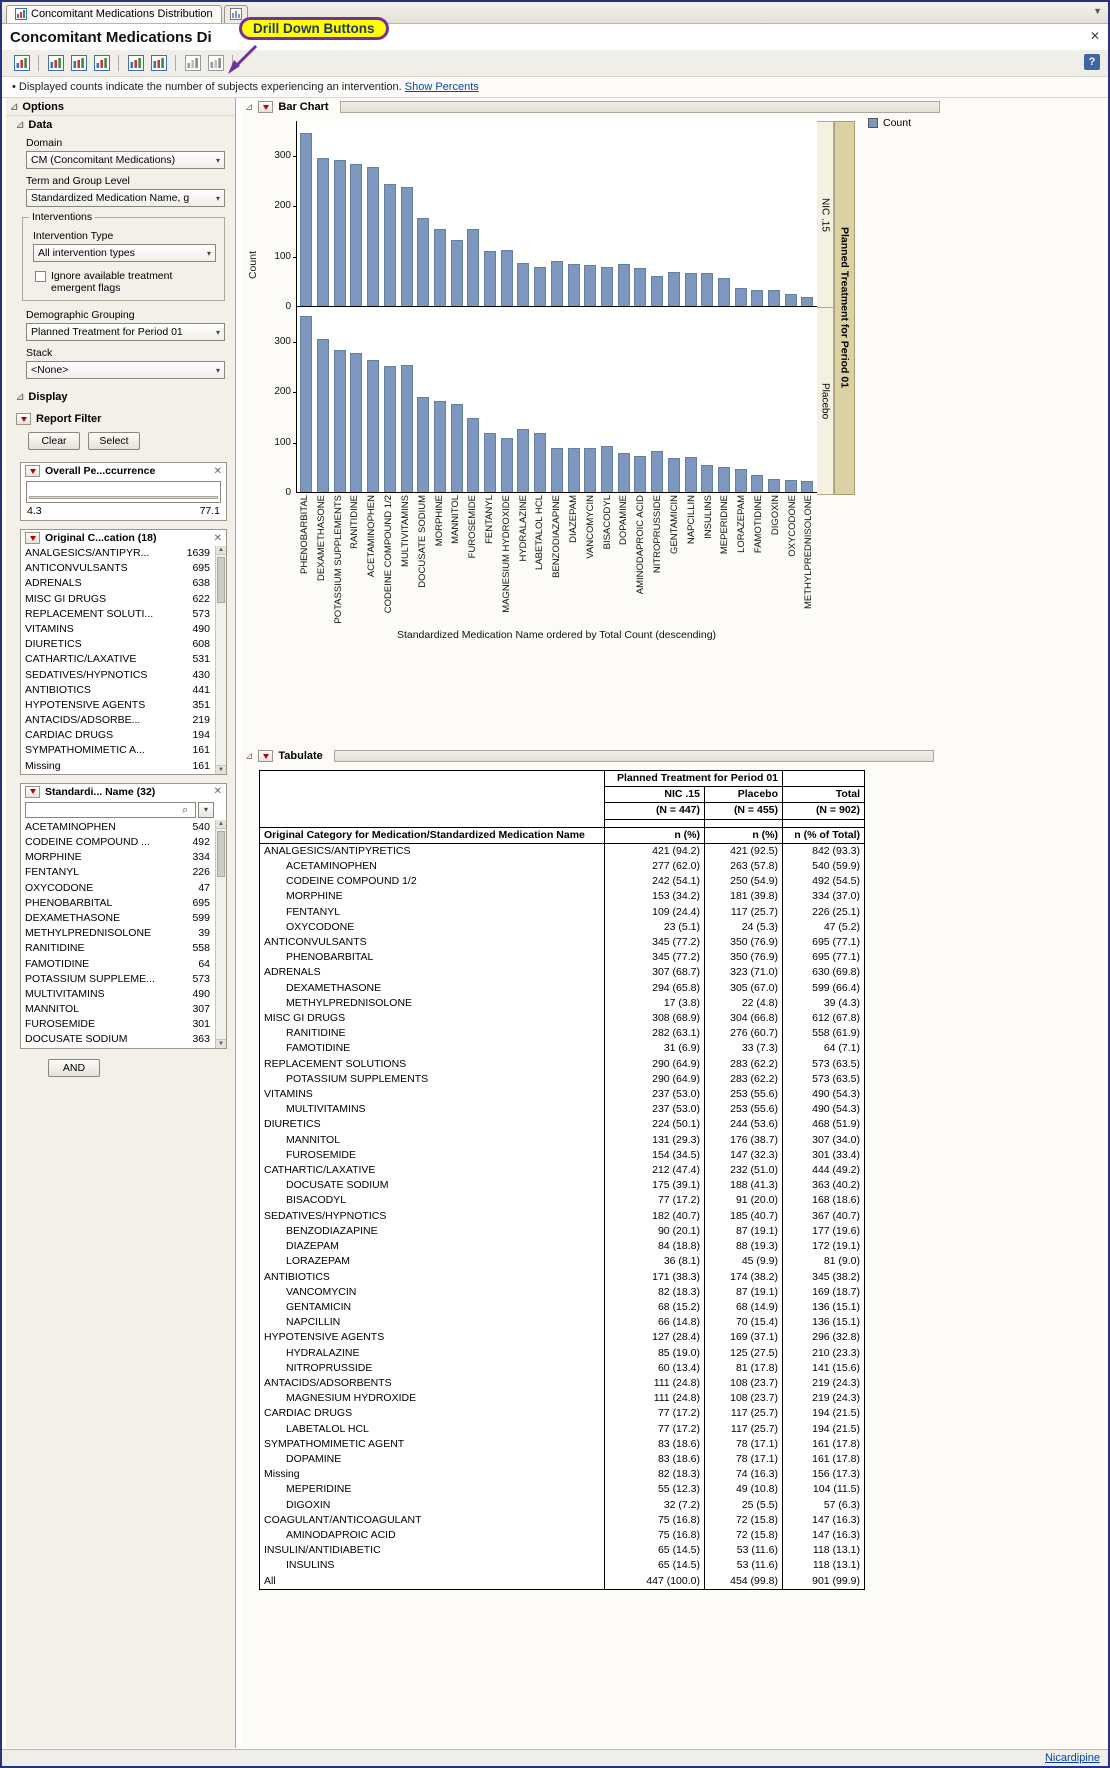  What do you see at coordinates (221, 550) in the screenshot?
I see `scroll-up-icon: ▲` at bounding box center [221, 550].